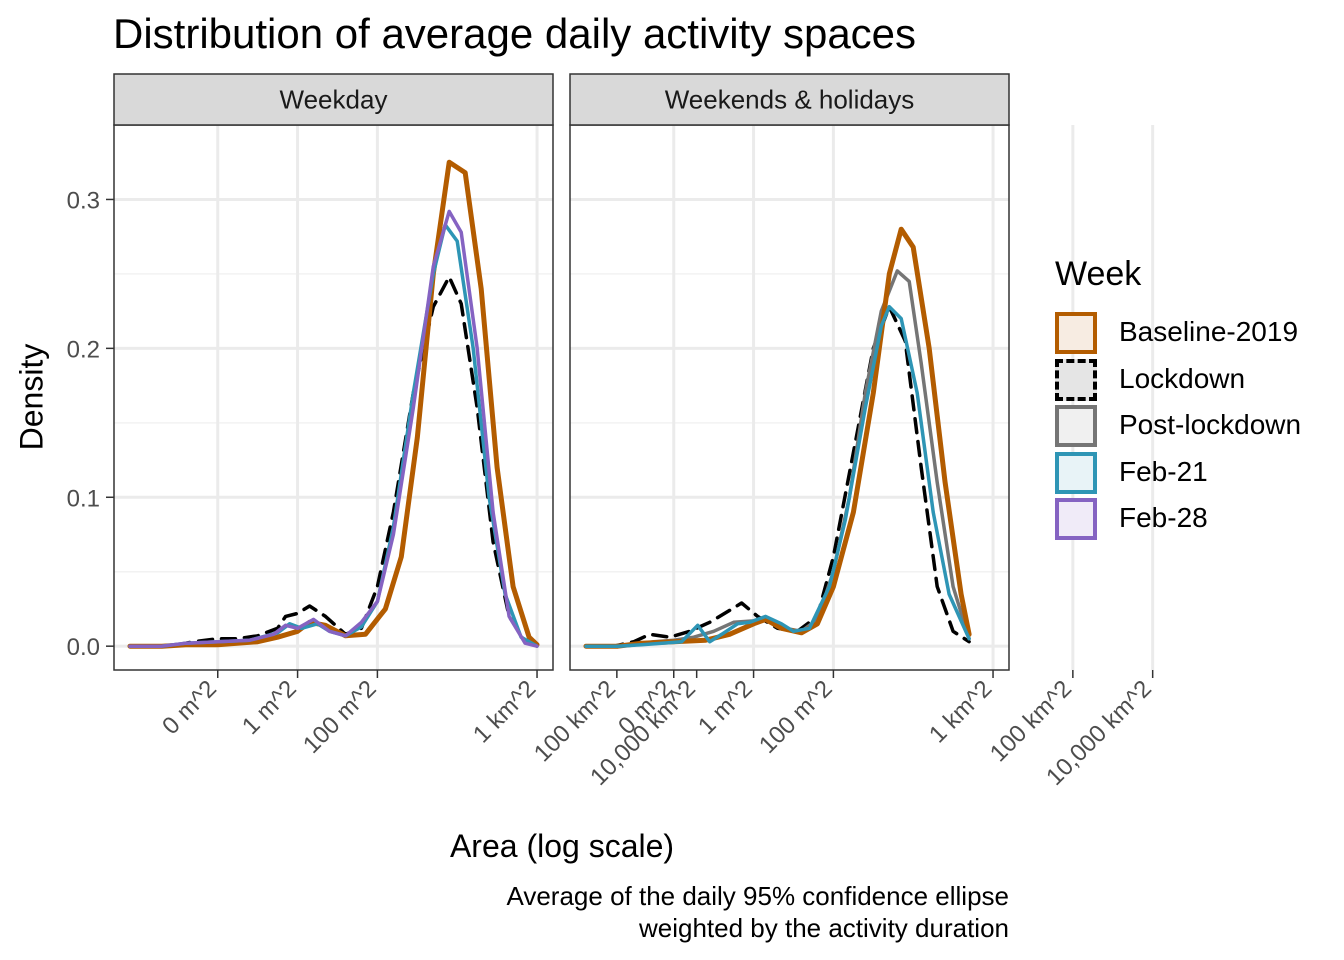 The image size is (1344, 960). What do you see at coordinates (1182, 378) in the screenshot?
I see `legend-label: Lockdown` at bounding box center [1182, 378].